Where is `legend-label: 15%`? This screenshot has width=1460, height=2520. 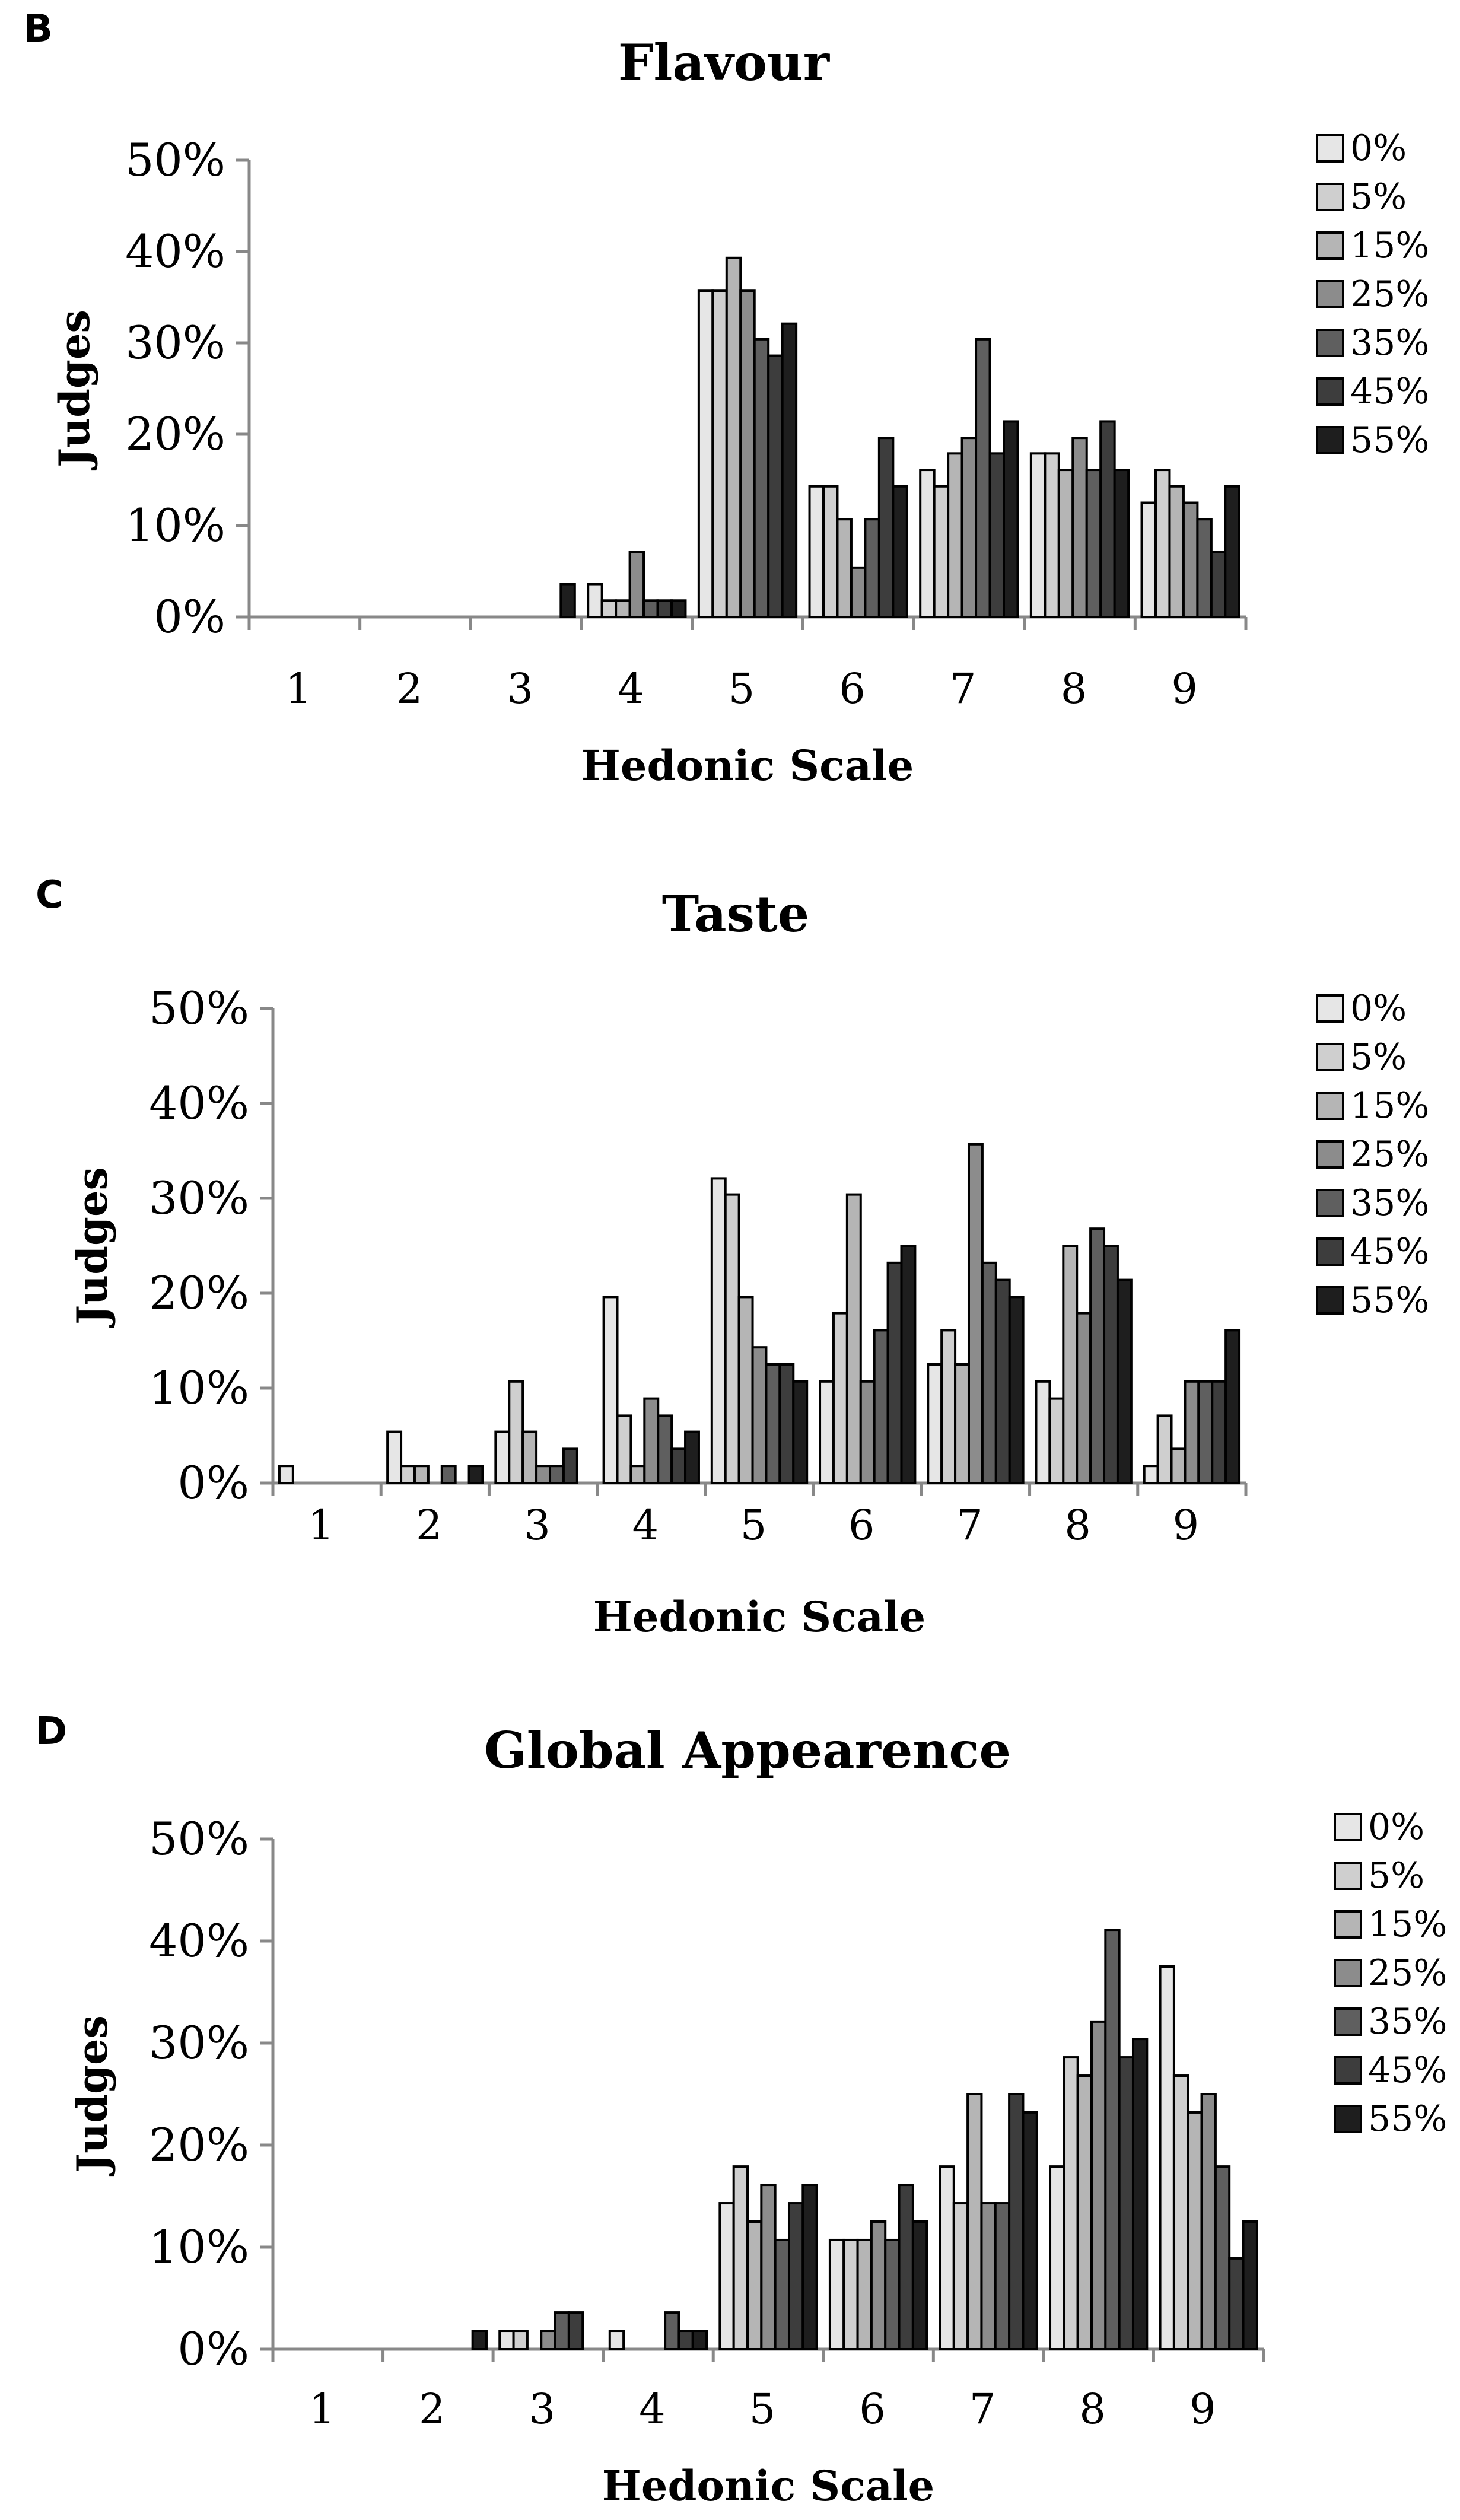 legend-label: 15% is located at coordinates (1407, 1924).